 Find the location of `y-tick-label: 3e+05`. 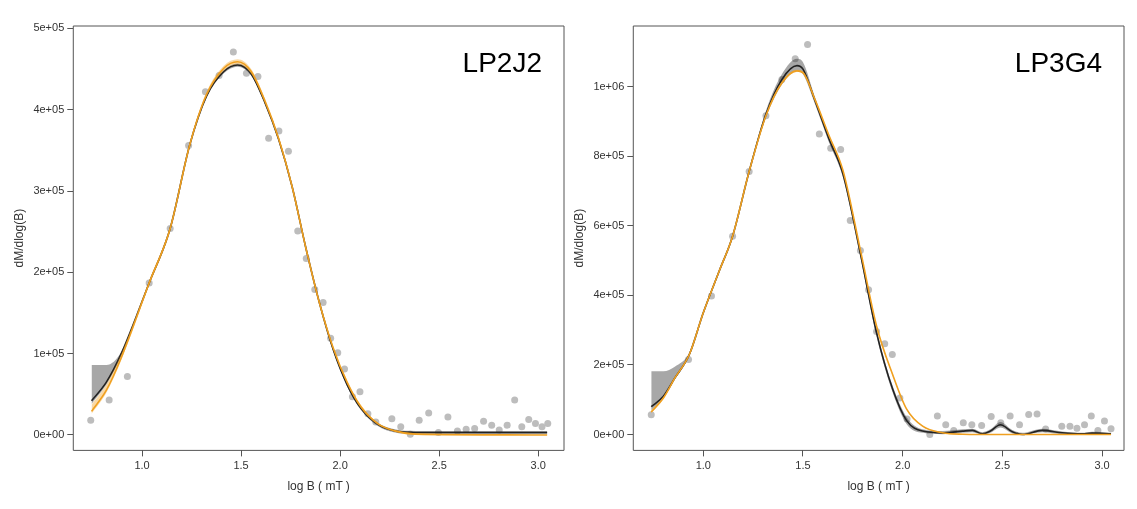

y-tick-label: 3e+05 is located at coordinates (49, 190).